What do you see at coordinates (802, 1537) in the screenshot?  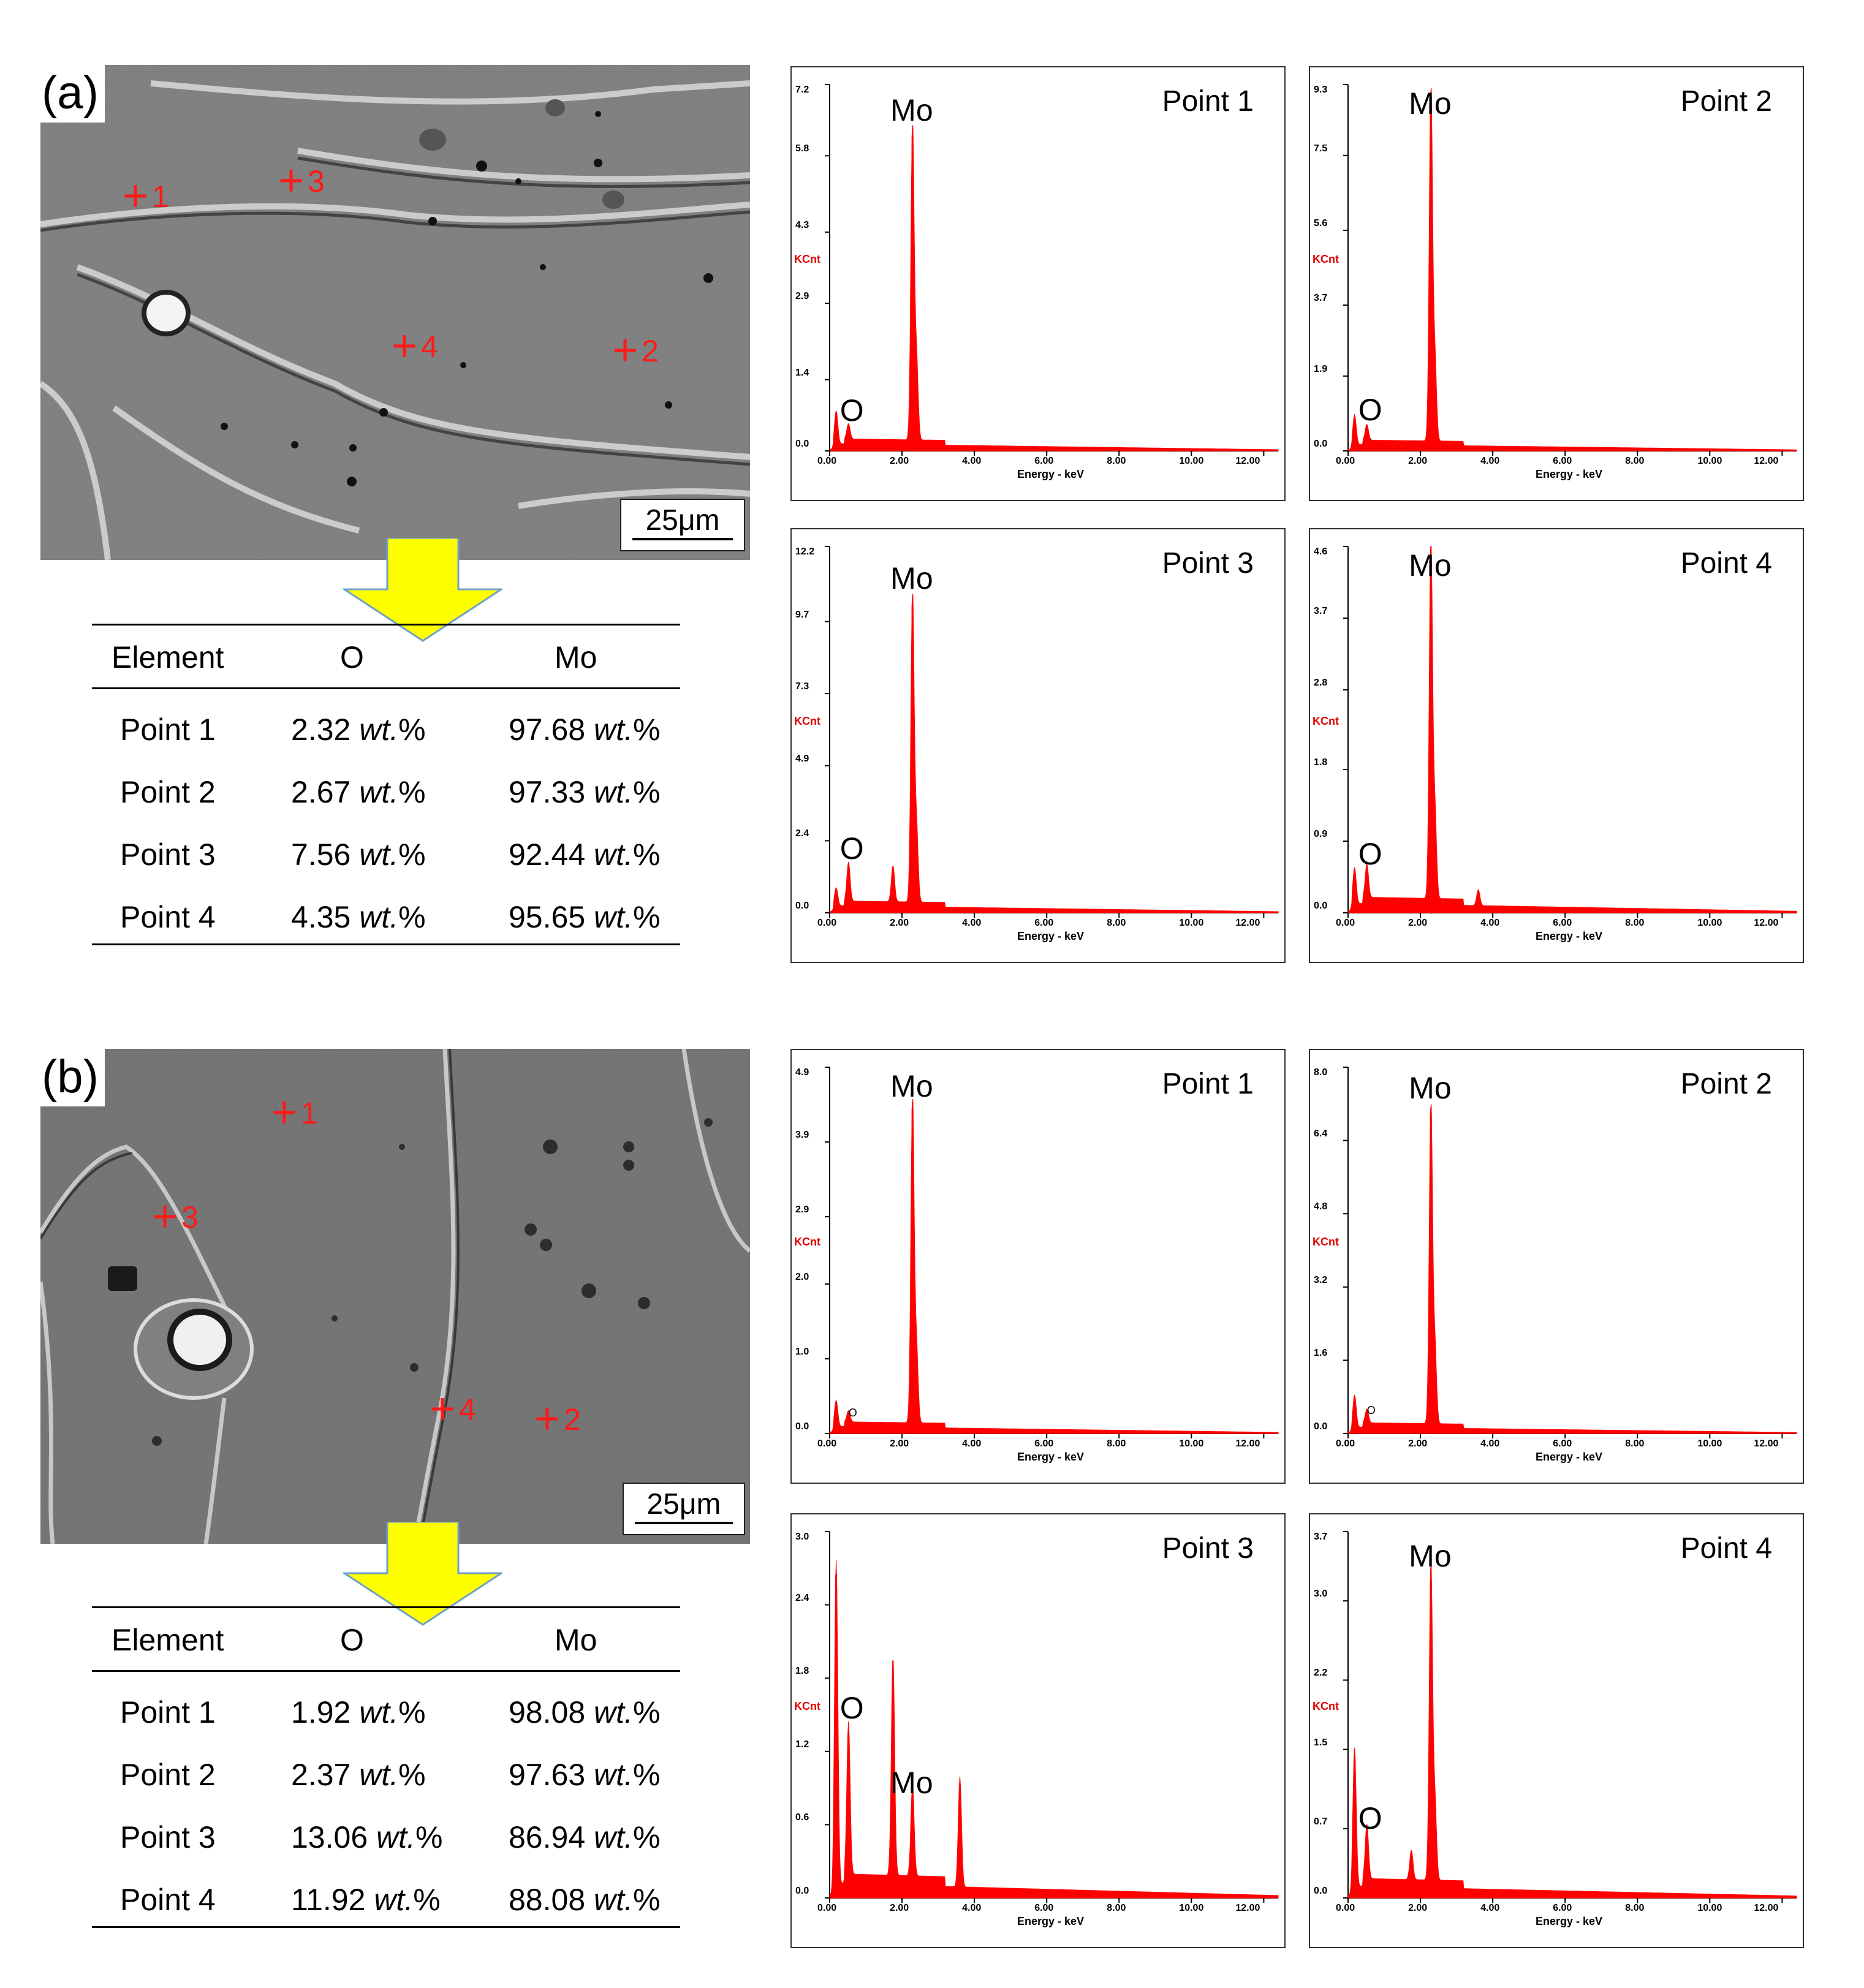 I see `y-tick-label: 3.0` at bounding box center [802, 1537].